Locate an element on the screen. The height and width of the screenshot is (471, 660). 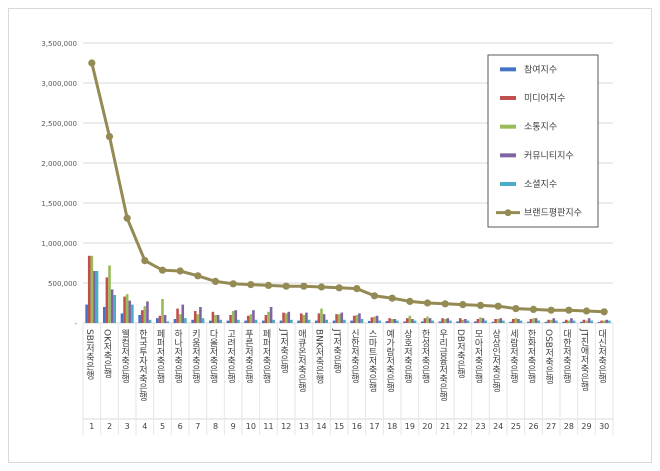
x-category-label: 하나저축은행 is located at coordinates (177, 356).